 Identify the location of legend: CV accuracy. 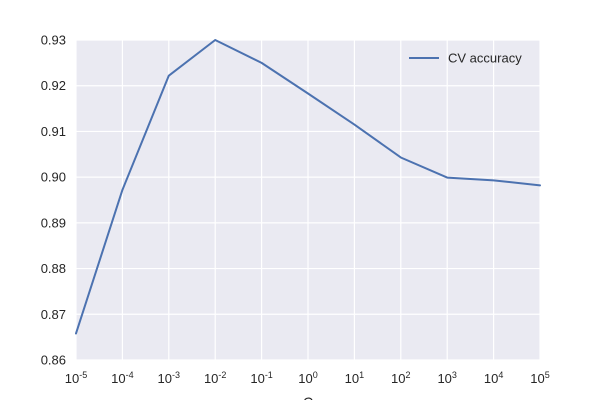
(465, 58).